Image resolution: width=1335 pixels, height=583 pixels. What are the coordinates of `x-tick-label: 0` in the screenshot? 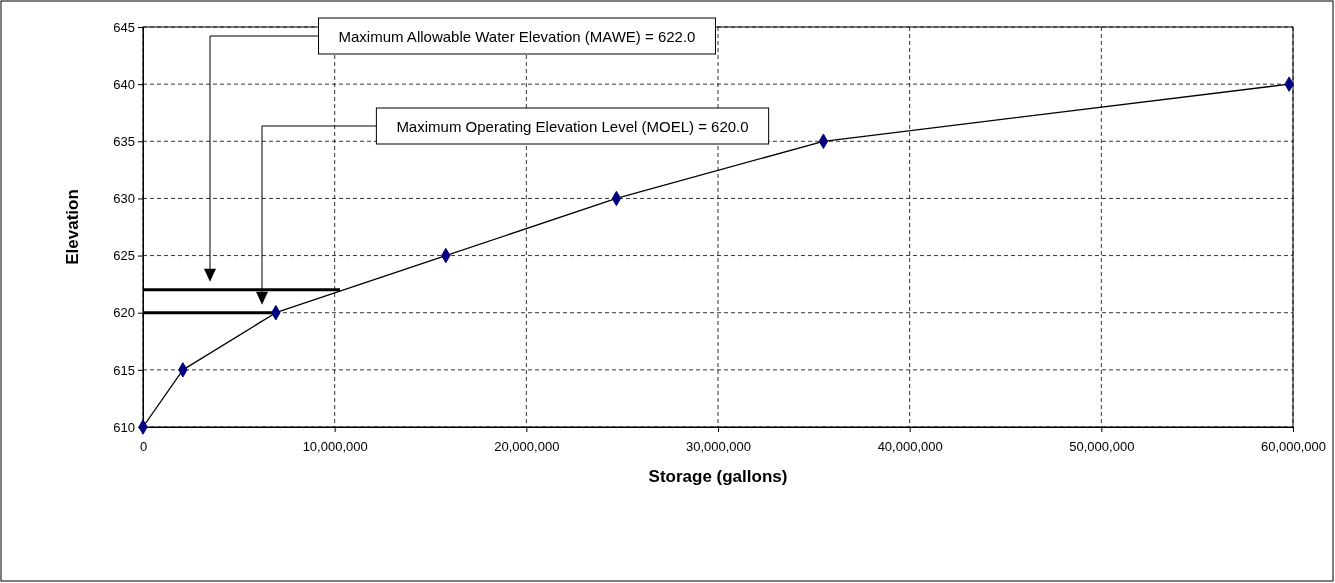 It's located at (143, 446).